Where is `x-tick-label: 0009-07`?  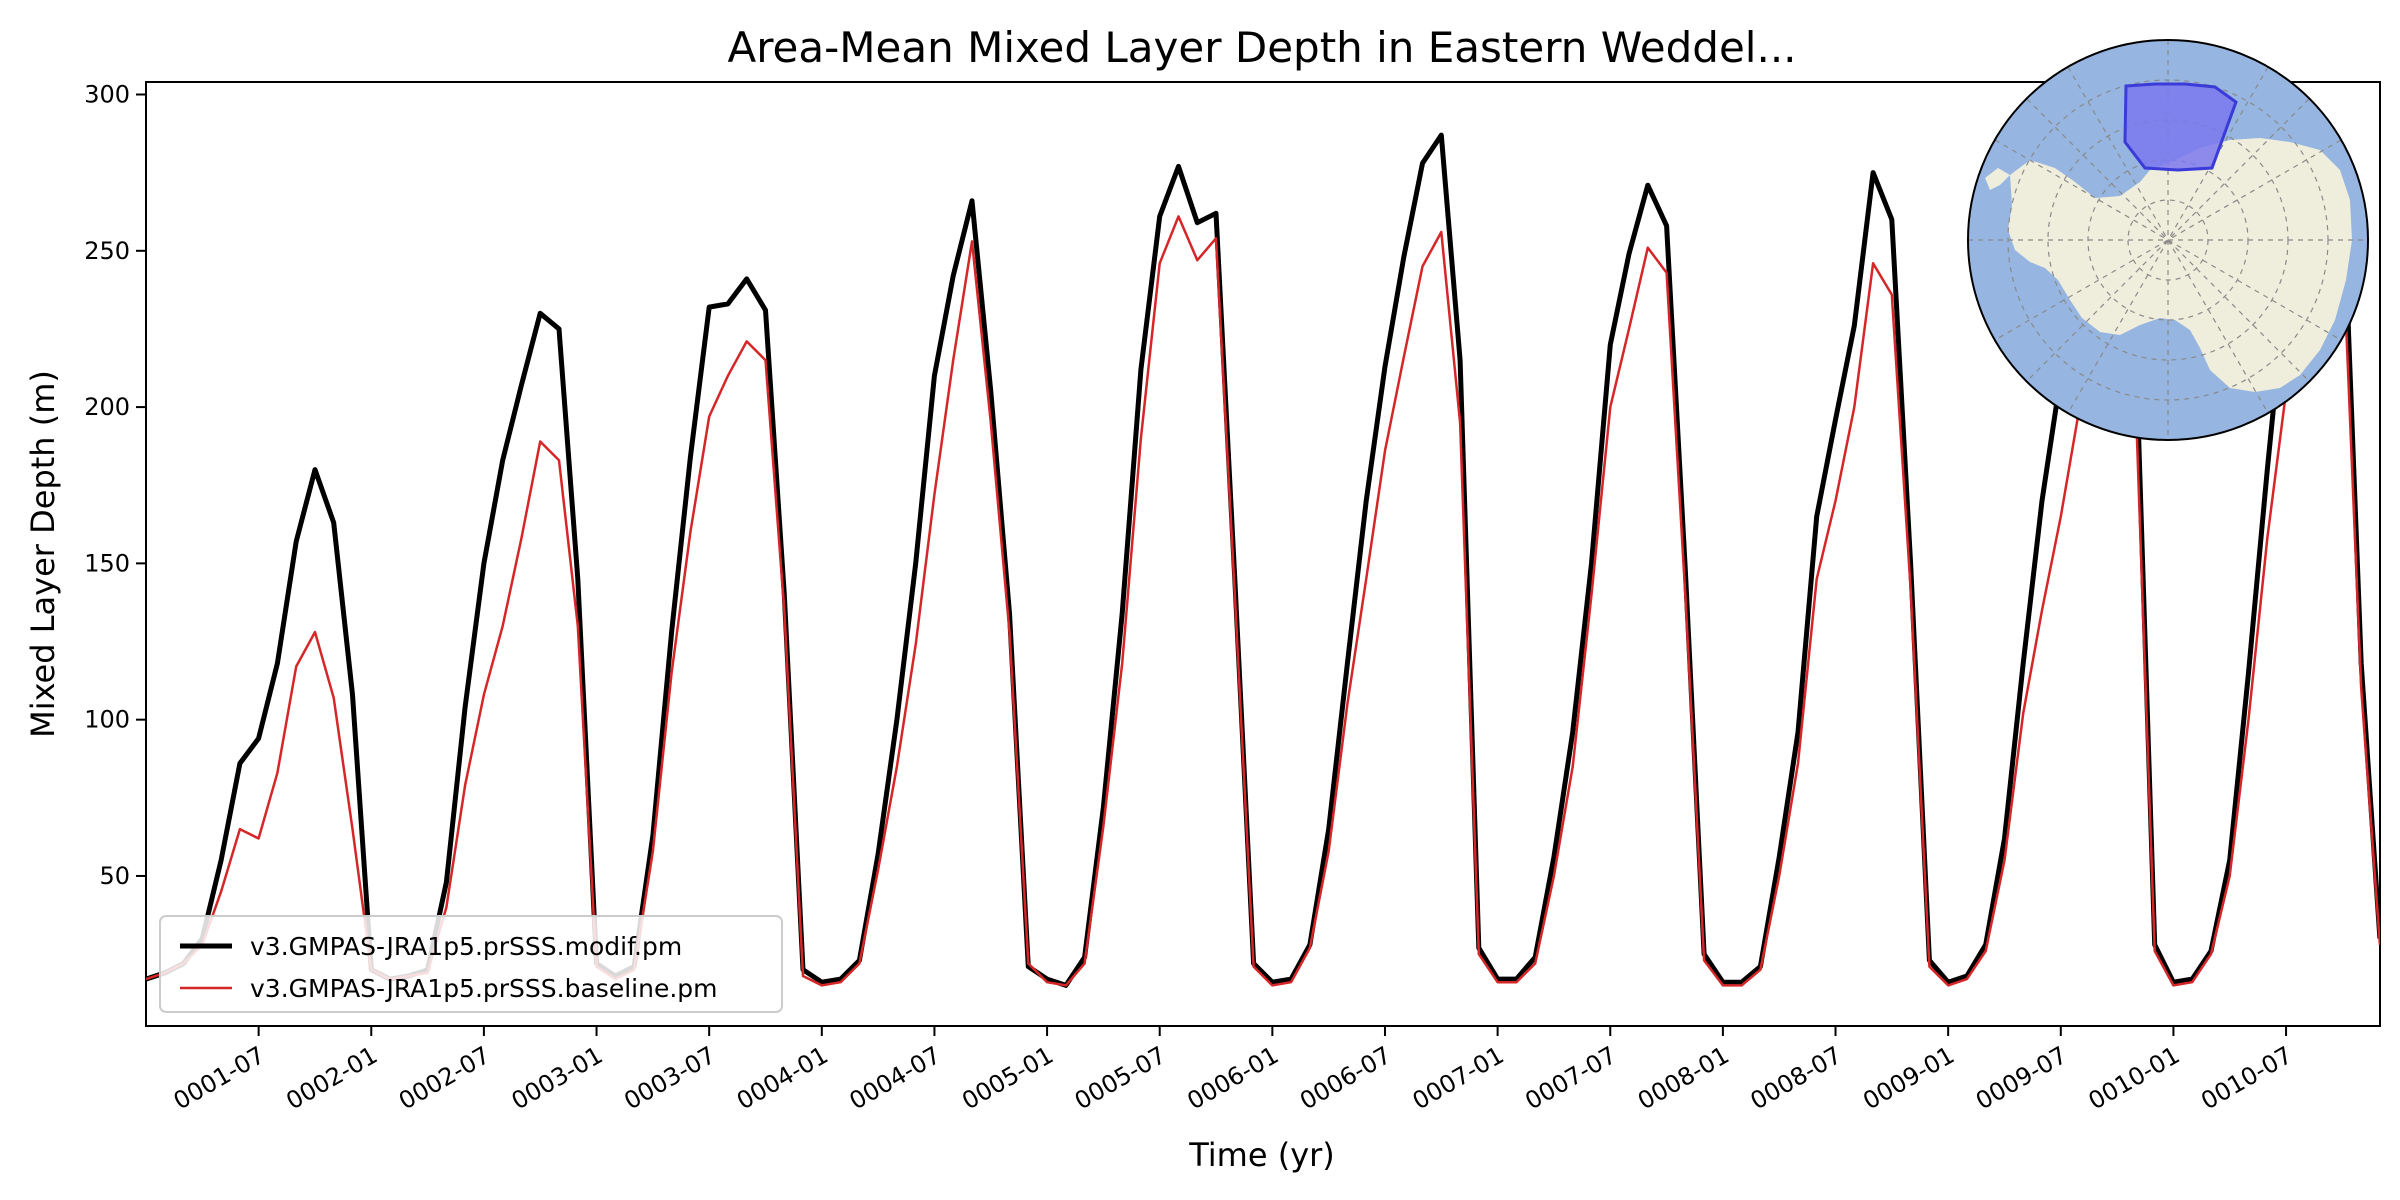
x-tick-label: 0009-07 is located at coordinates (2021, 1078).